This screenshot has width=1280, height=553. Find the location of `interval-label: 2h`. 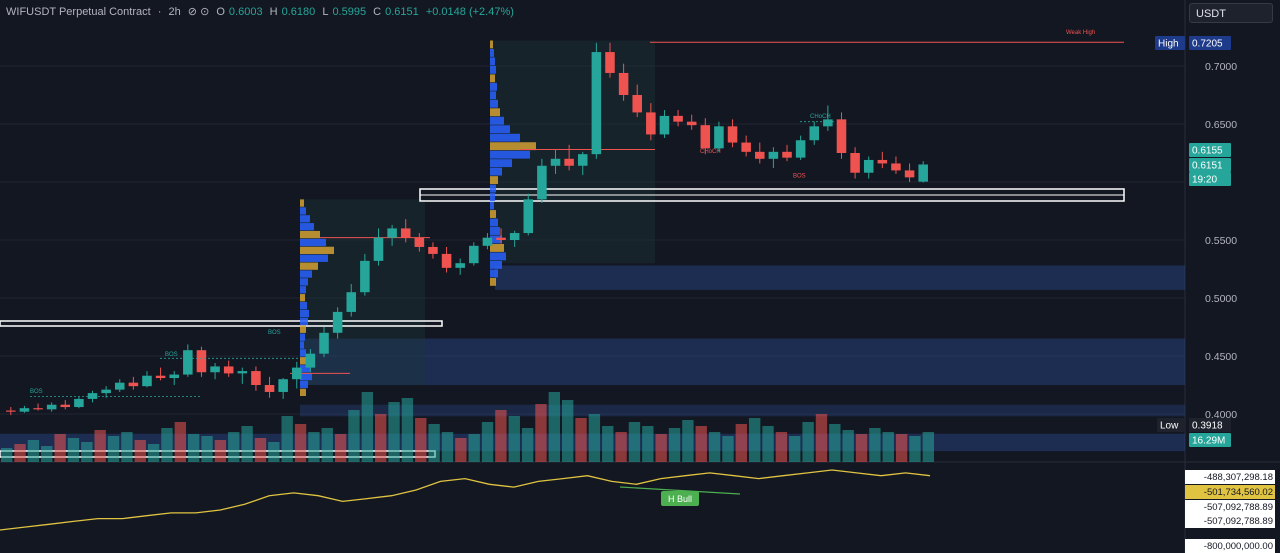

interval-label: 2h is located at coordinates (174, 12).